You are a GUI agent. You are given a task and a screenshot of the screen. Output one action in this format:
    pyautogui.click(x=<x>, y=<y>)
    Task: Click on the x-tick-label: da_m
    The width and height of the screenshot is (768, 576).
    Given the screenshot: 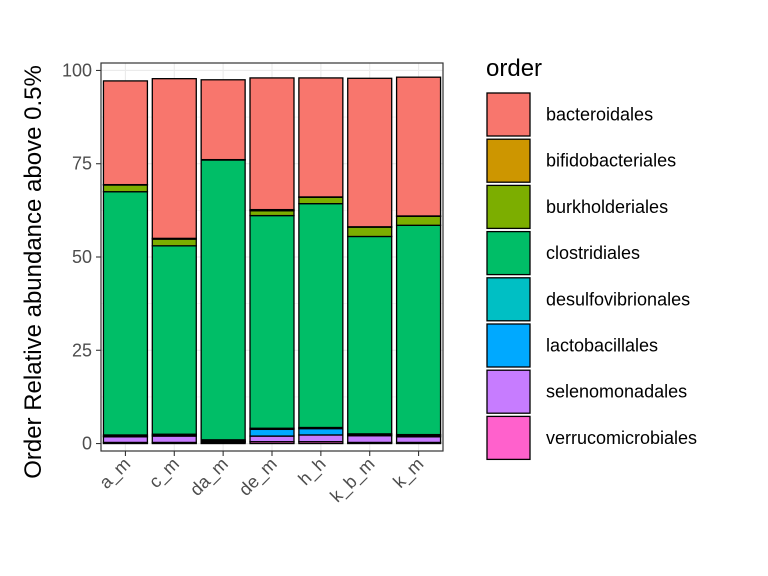 What is the action you would take?
    pyautogui.click(x=209, y=477)
    